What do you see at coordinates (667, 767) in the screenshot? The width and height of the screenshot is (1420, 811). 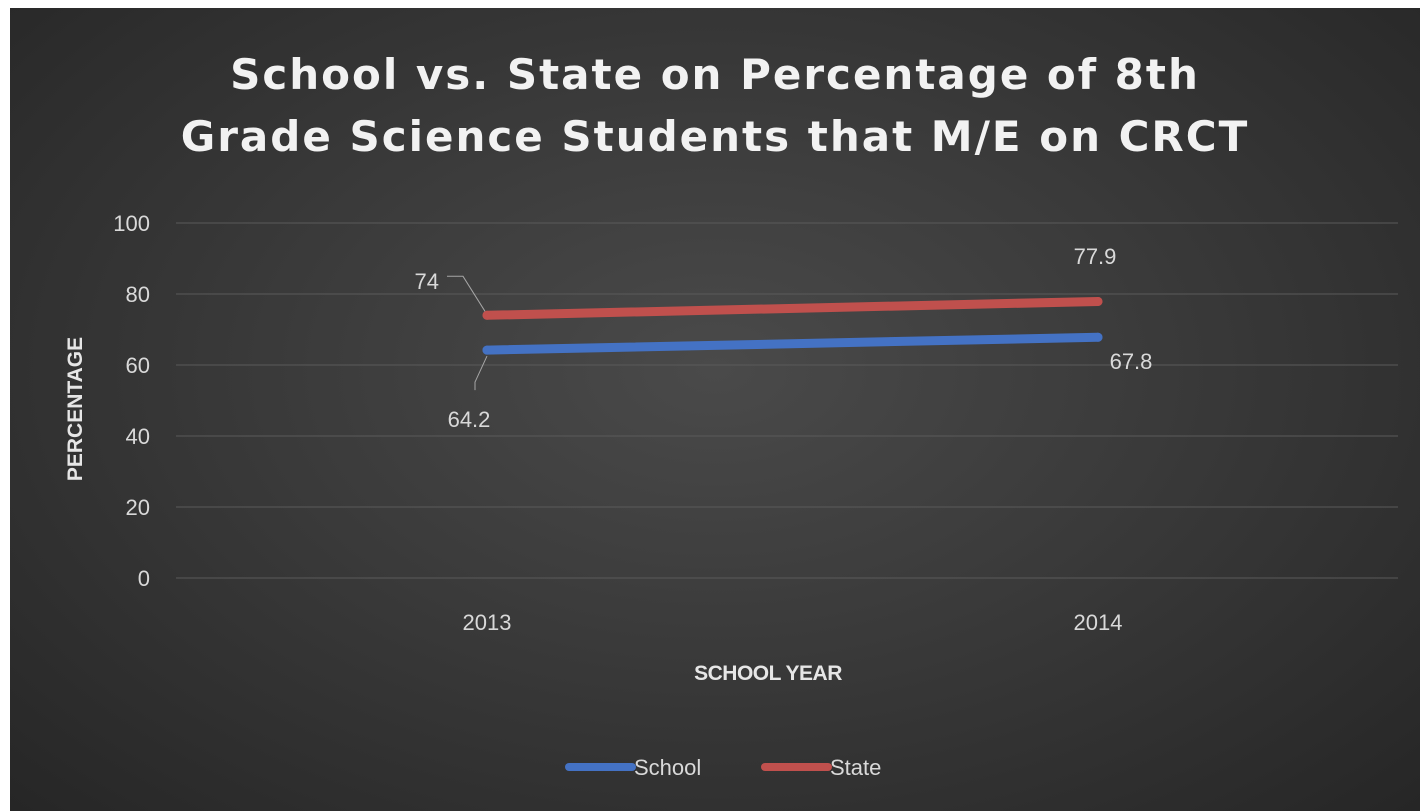 I see `legend-label-school: School` at bounding box center [667, 767].